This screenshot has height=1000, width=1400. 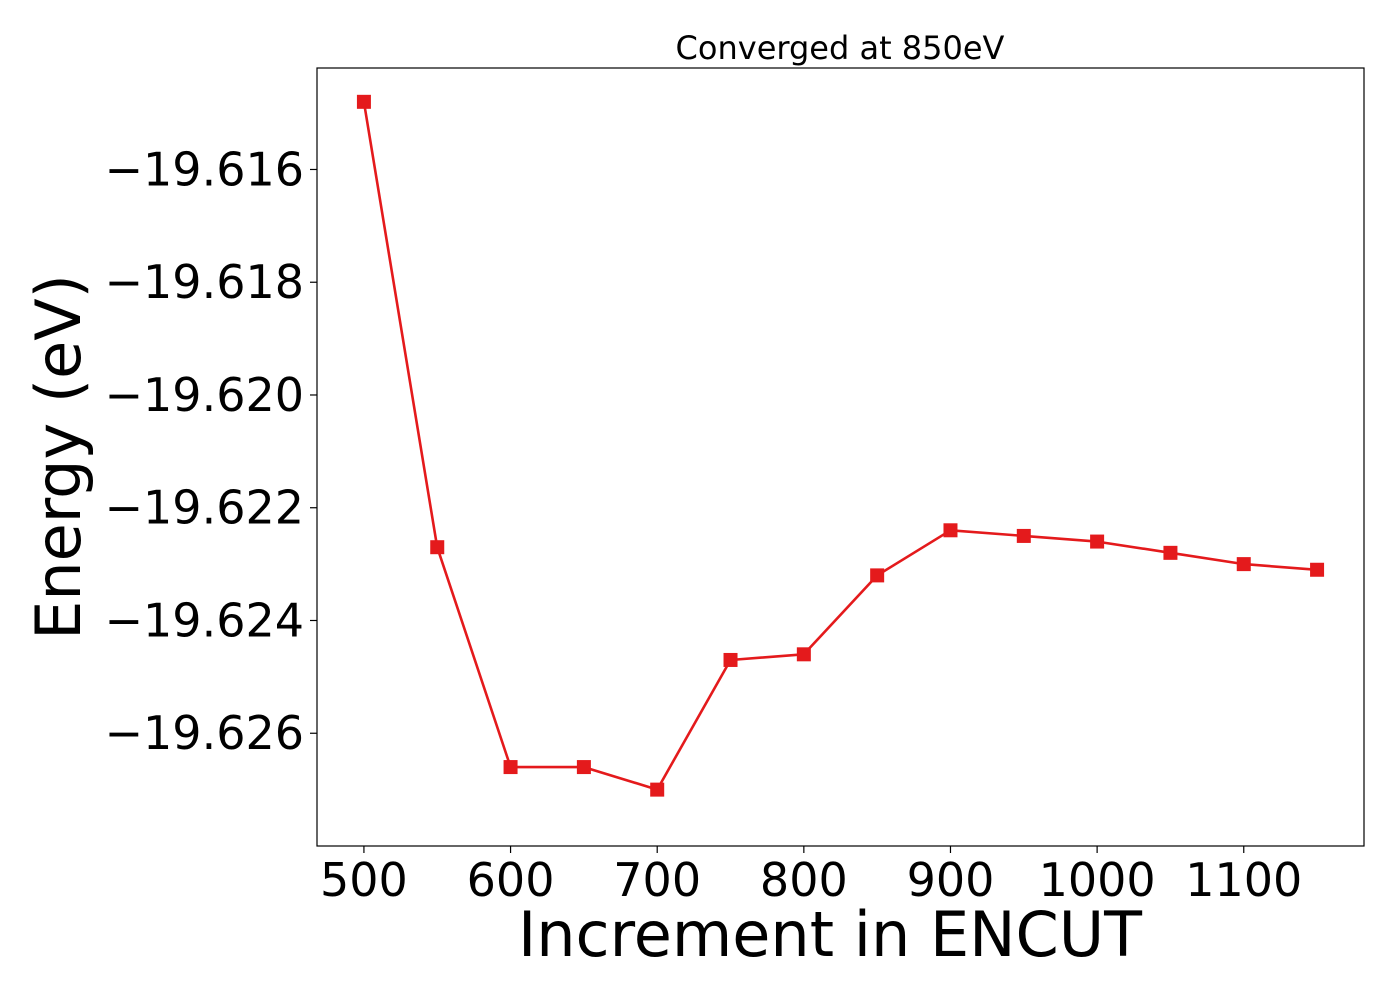 I want to click on y-axis-label: Energy (eV), so click(x=58, y=457).